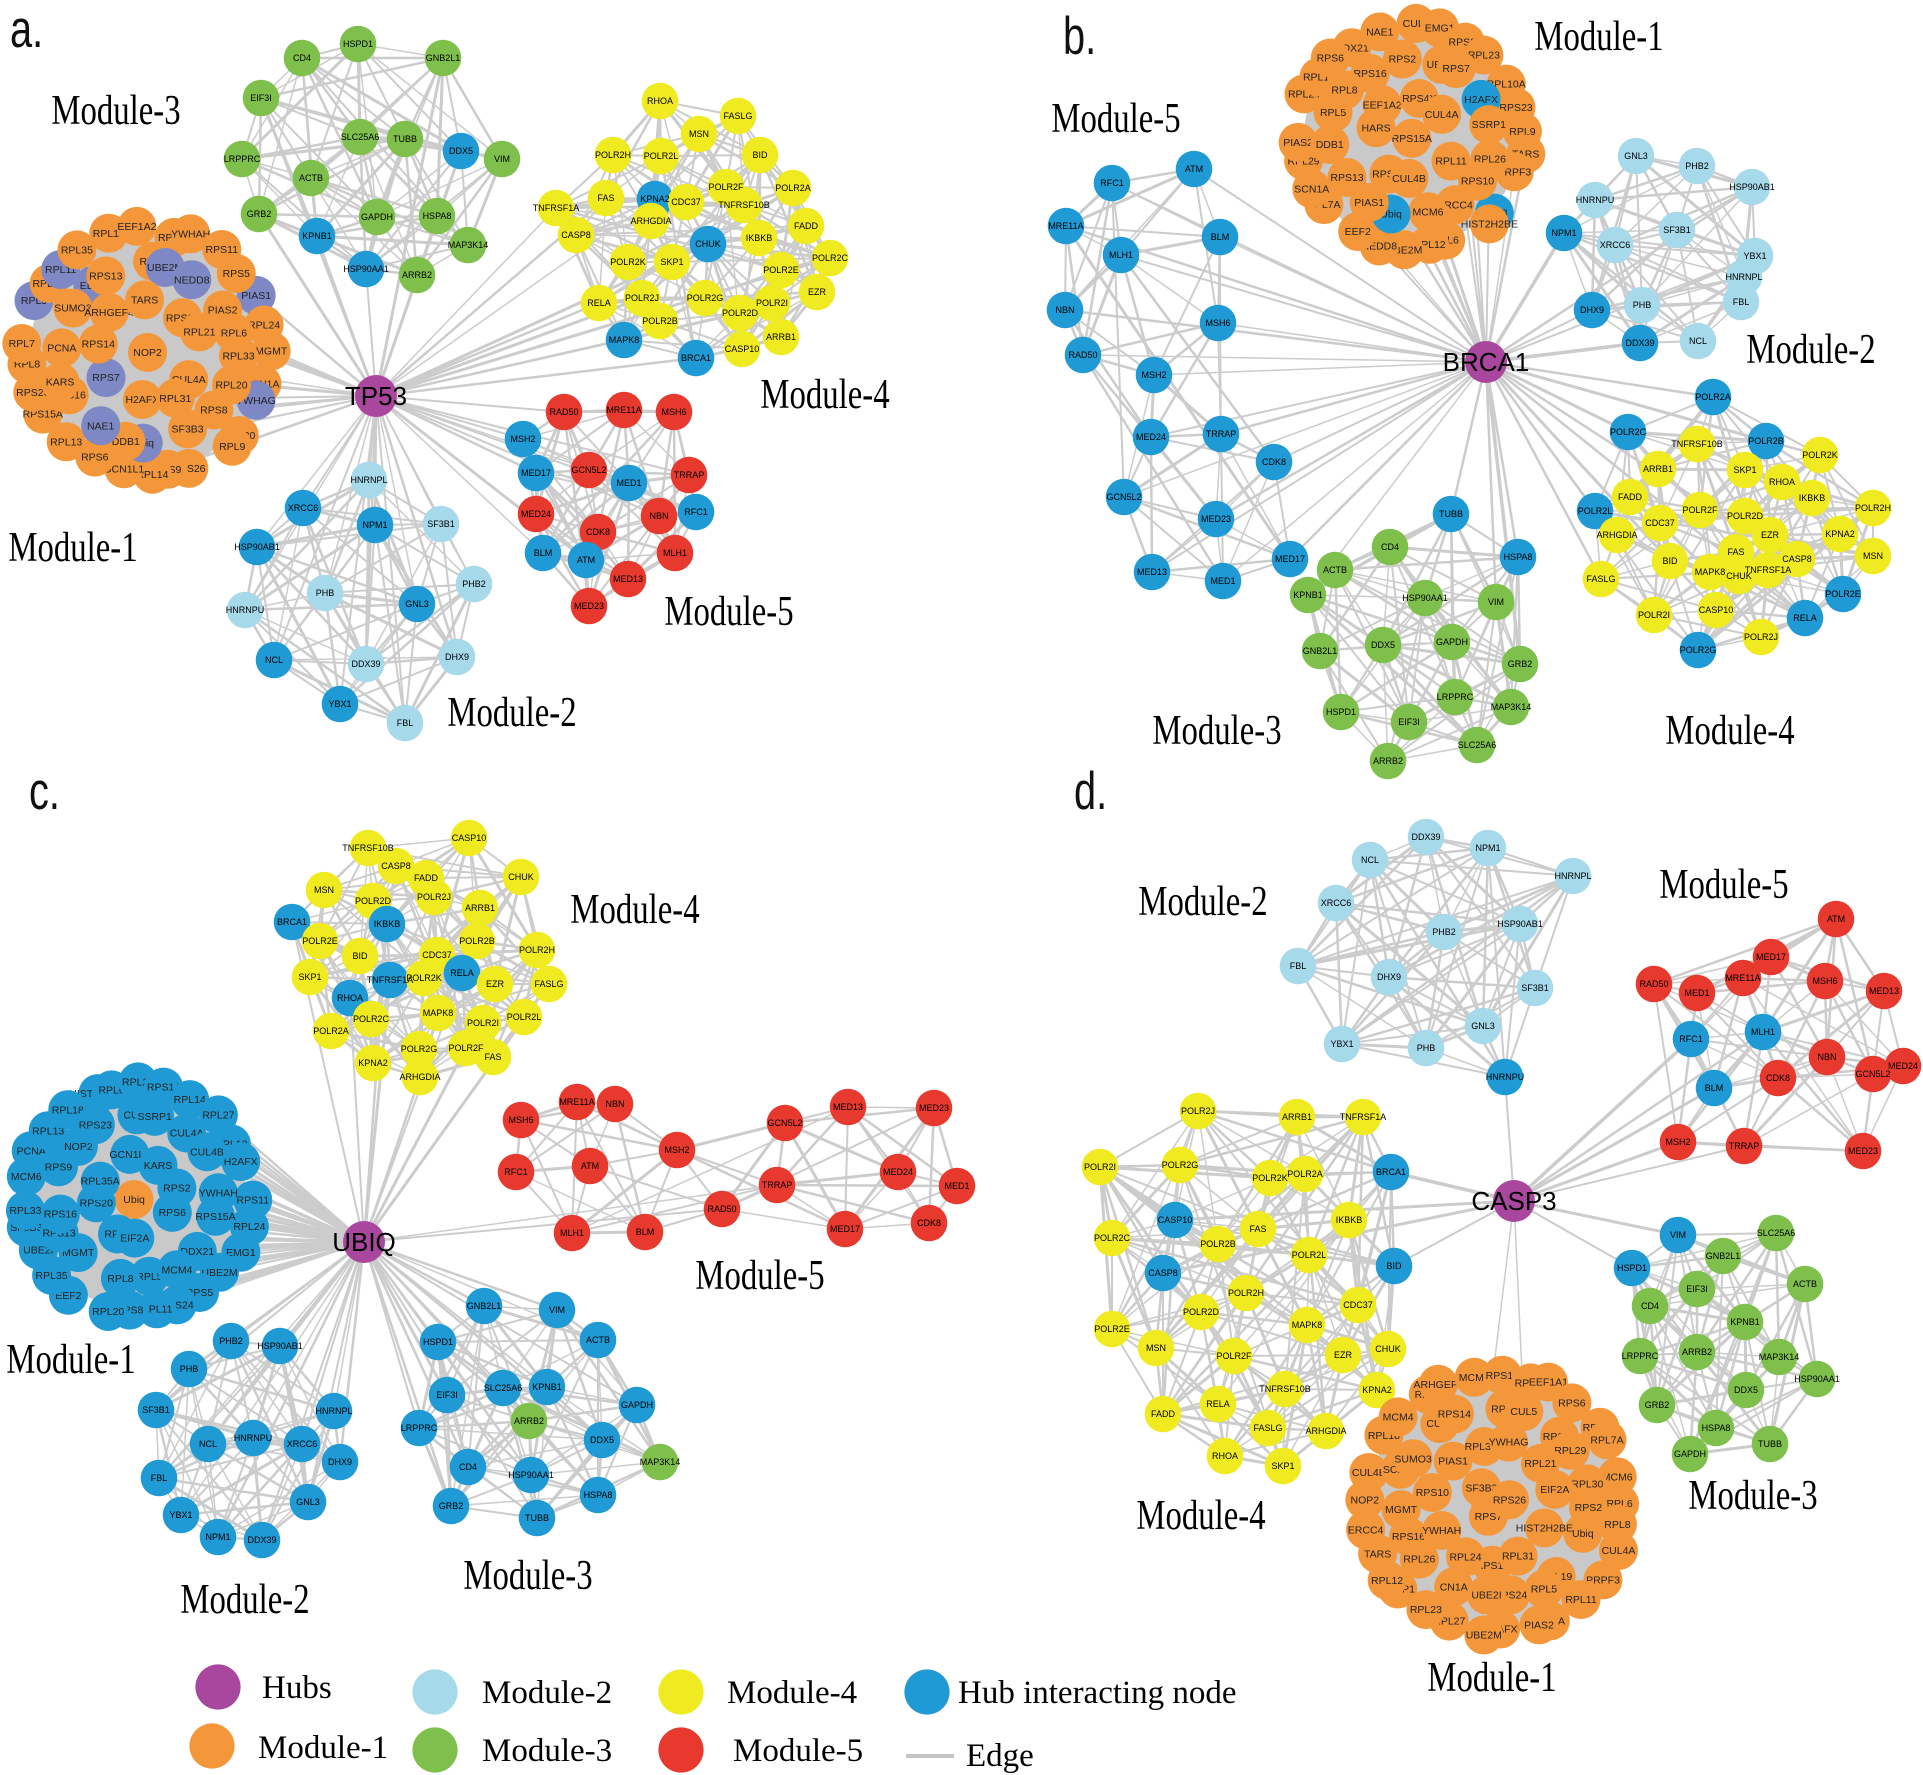 This screenshot has height=1775, width=1923. I want to click on svg-text: CD4, so click(1650, 1306).